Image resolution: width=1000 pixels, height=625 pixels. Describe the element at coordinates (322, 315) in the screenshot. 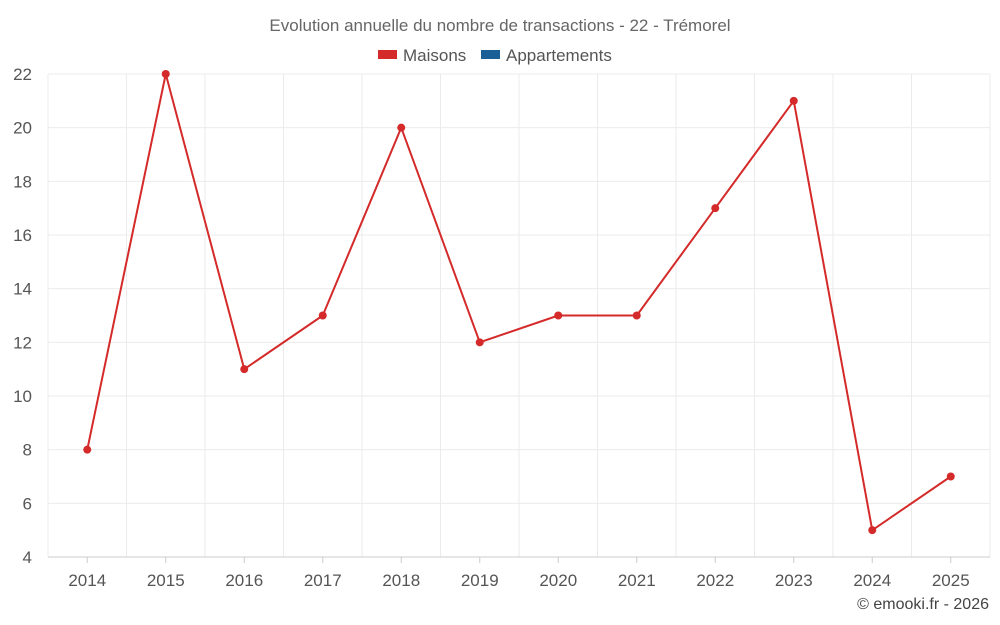

I see `data-point-2017` at that location.